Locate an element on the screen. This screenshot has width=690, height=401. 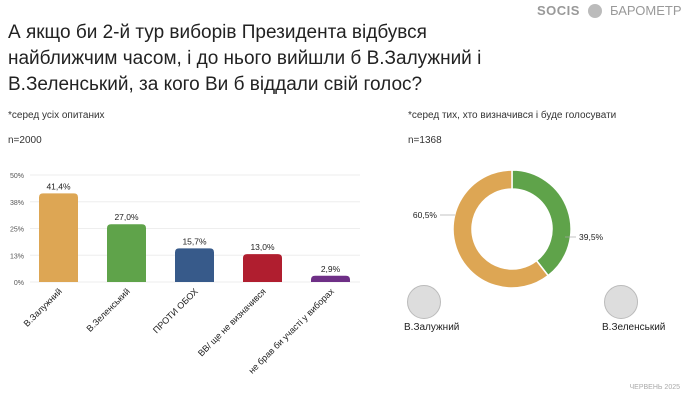
data-label: 60,5% is located at coordinates (425, 215).